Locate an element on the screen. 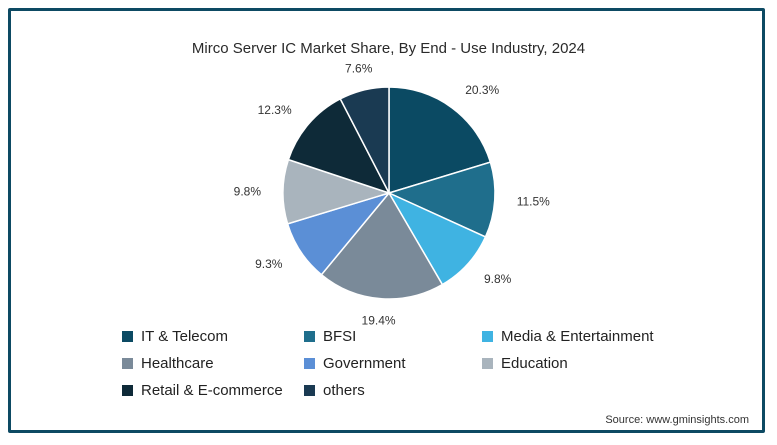 This screenshot has width=777, height=445. legend-label: BFSI is located at coordinates (340, 336).